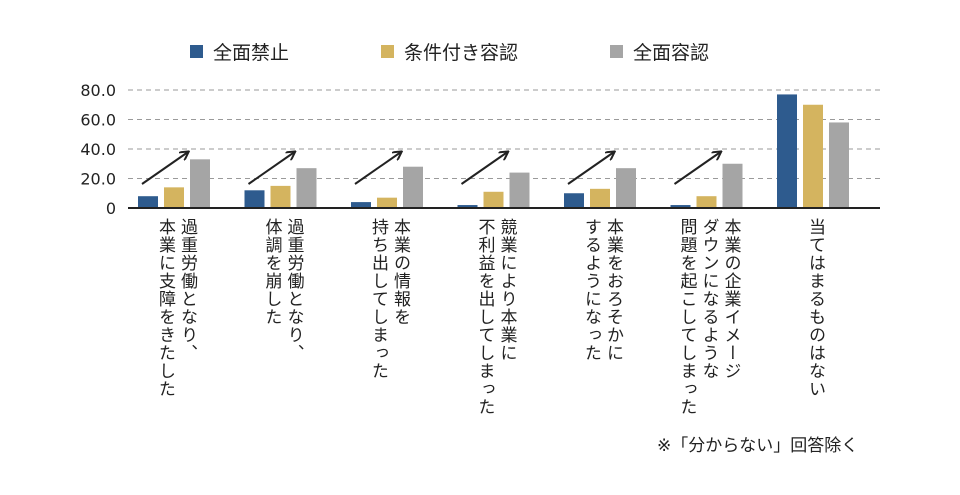 The image size is (960, 495). I want to click on x-tick-label: 当てはまるものはない, so click(815, 308).